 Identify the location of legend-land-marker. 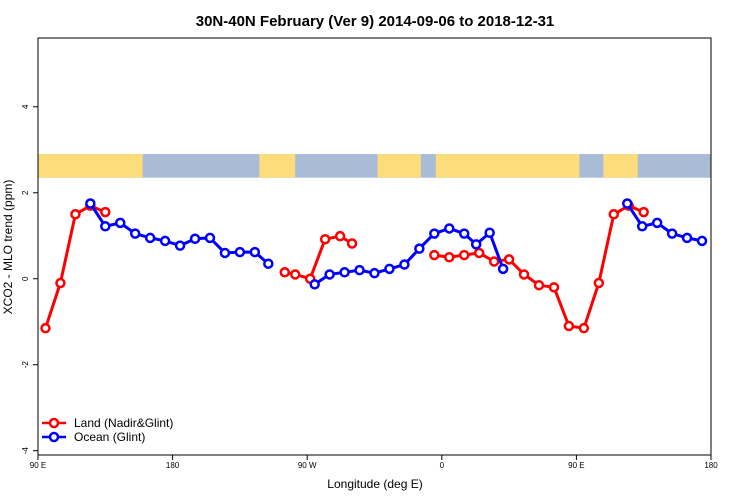
(54, 423).